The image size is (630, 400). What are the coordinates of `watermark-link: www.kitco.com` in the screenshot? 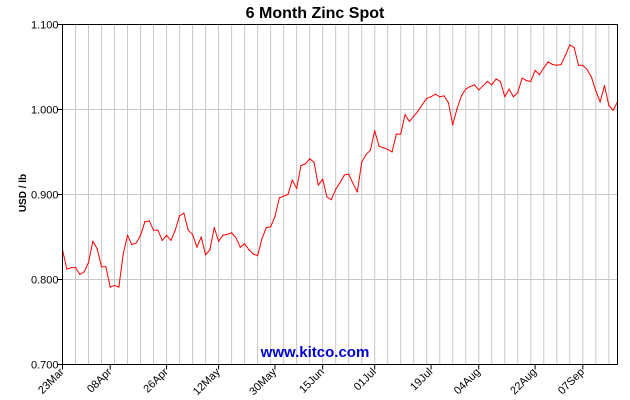 It's located at (315, 352).